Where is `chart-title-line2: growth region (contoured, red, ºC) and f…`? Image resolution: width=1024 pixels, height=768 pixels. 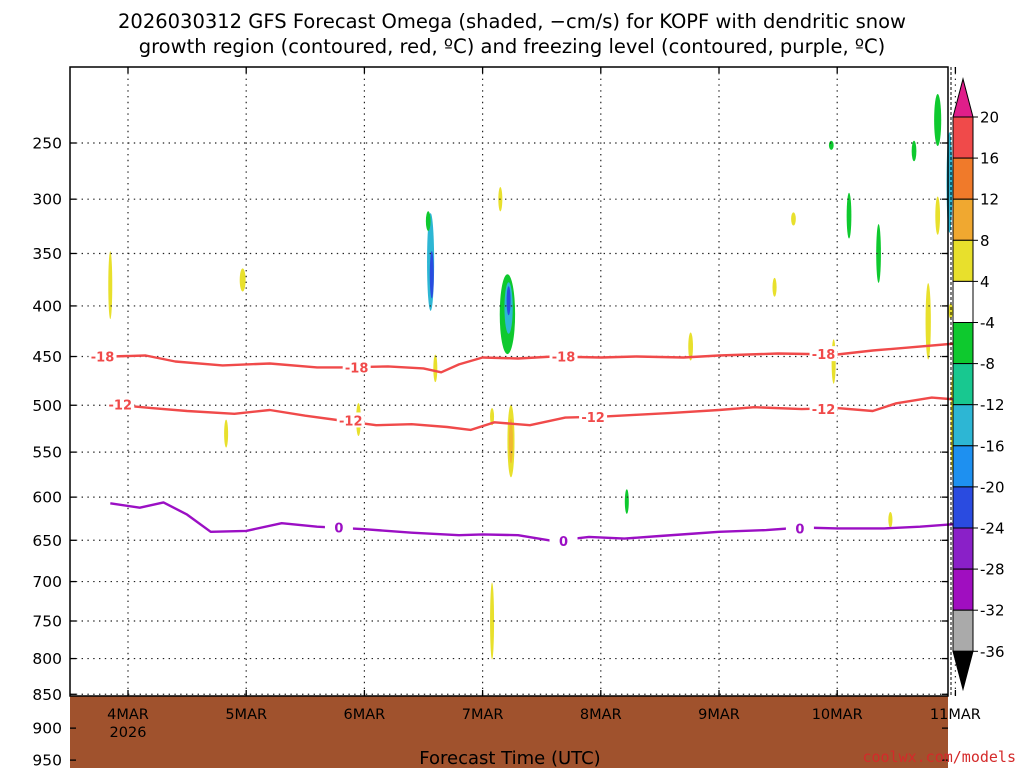 chart-title-line2: growth region (contoured, red, ºC) and f… is located at coordinates (512, 46).